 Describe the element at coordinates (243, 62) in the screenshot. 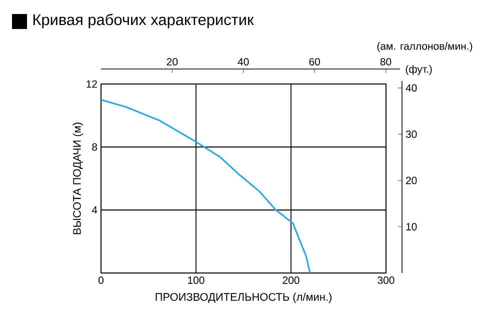

I see `x2-tick-label: 40` at that location.